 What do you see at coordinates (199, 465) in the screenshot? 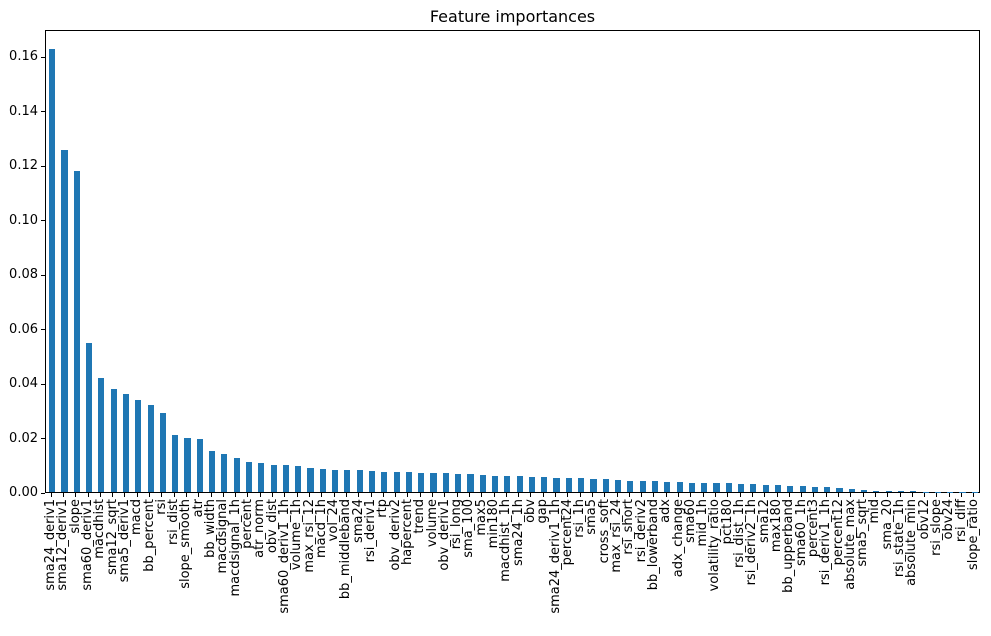
I see `bar-atr` at bounding box center [199, 465].